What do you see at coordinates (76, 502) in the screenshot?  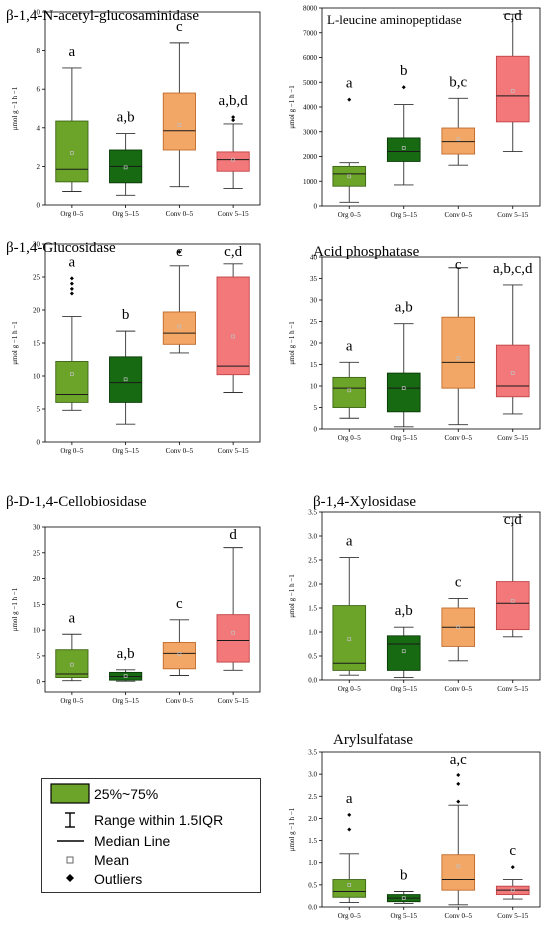 I see `chart-title: β-D-1,4-Cellobiosidase` at bounding box center [76, 502].